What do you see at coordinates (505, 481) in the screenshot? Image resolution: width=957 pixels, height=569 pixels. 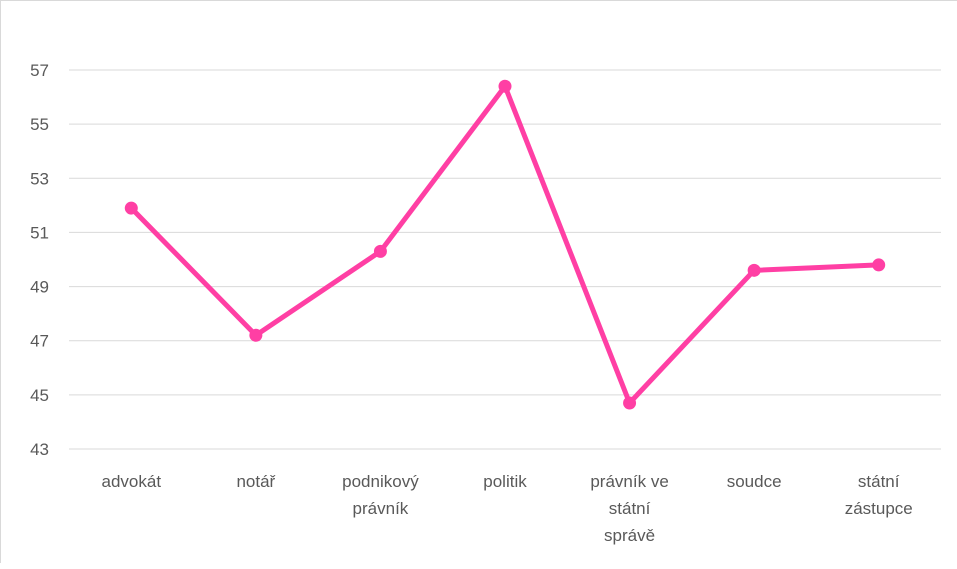 I see `x-tick-label: politik` at bounding box center [505, 481].